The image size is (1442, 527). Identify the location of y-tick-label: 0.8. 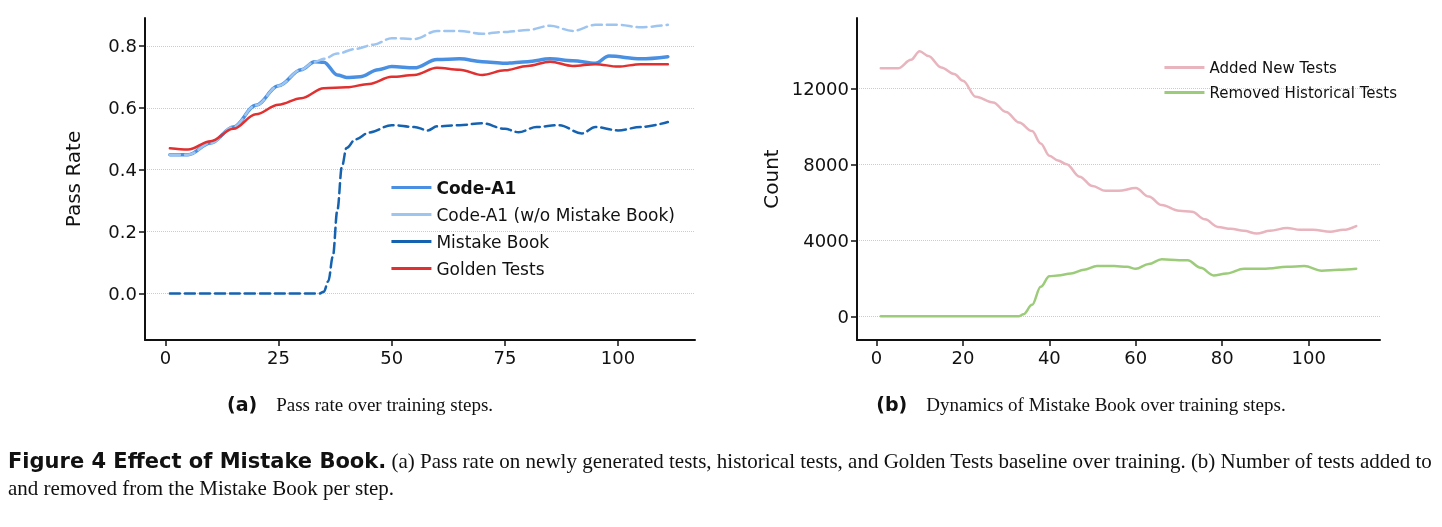
(122, 46).